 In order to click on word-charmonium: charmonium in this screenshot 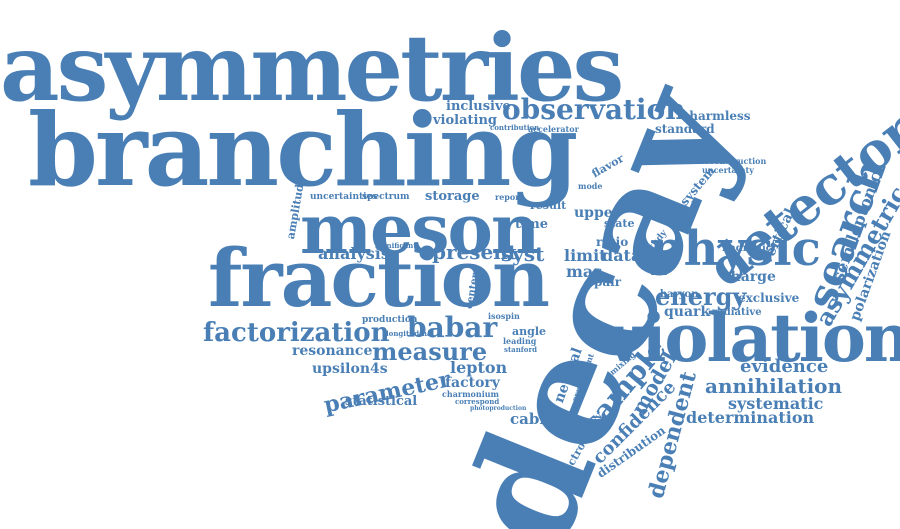, I will do `click(471, 394)`.